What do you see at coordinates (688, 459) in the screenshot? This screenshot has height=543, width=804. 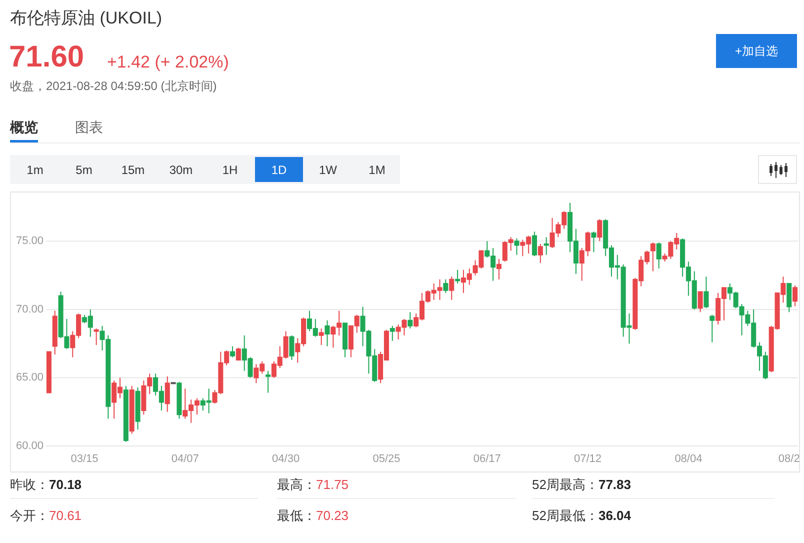 I see `x-tick-label: 08/04` at bounding box center [688, 459].